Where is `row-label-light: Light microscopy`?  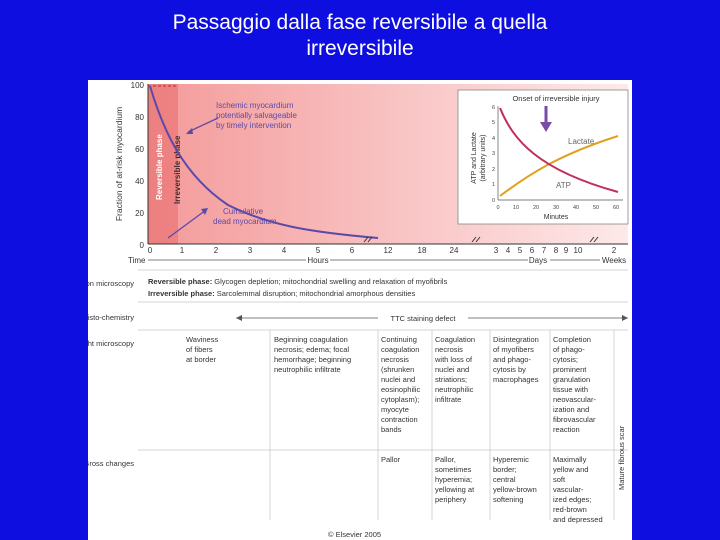
row-label-light: Light microscopy is located at coordinates (111, 343).